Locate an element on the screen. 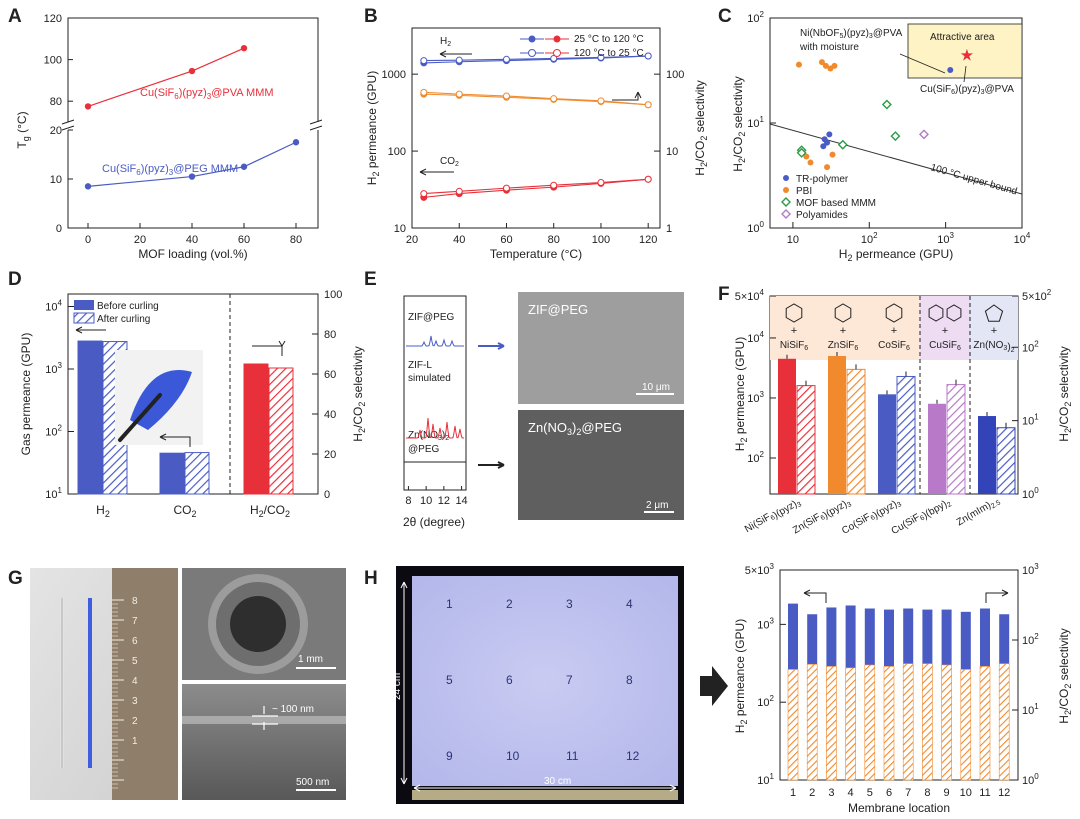 This screenshot has width=1080, height=819. a-xtick: 40 is located at coordinates (192, 240).